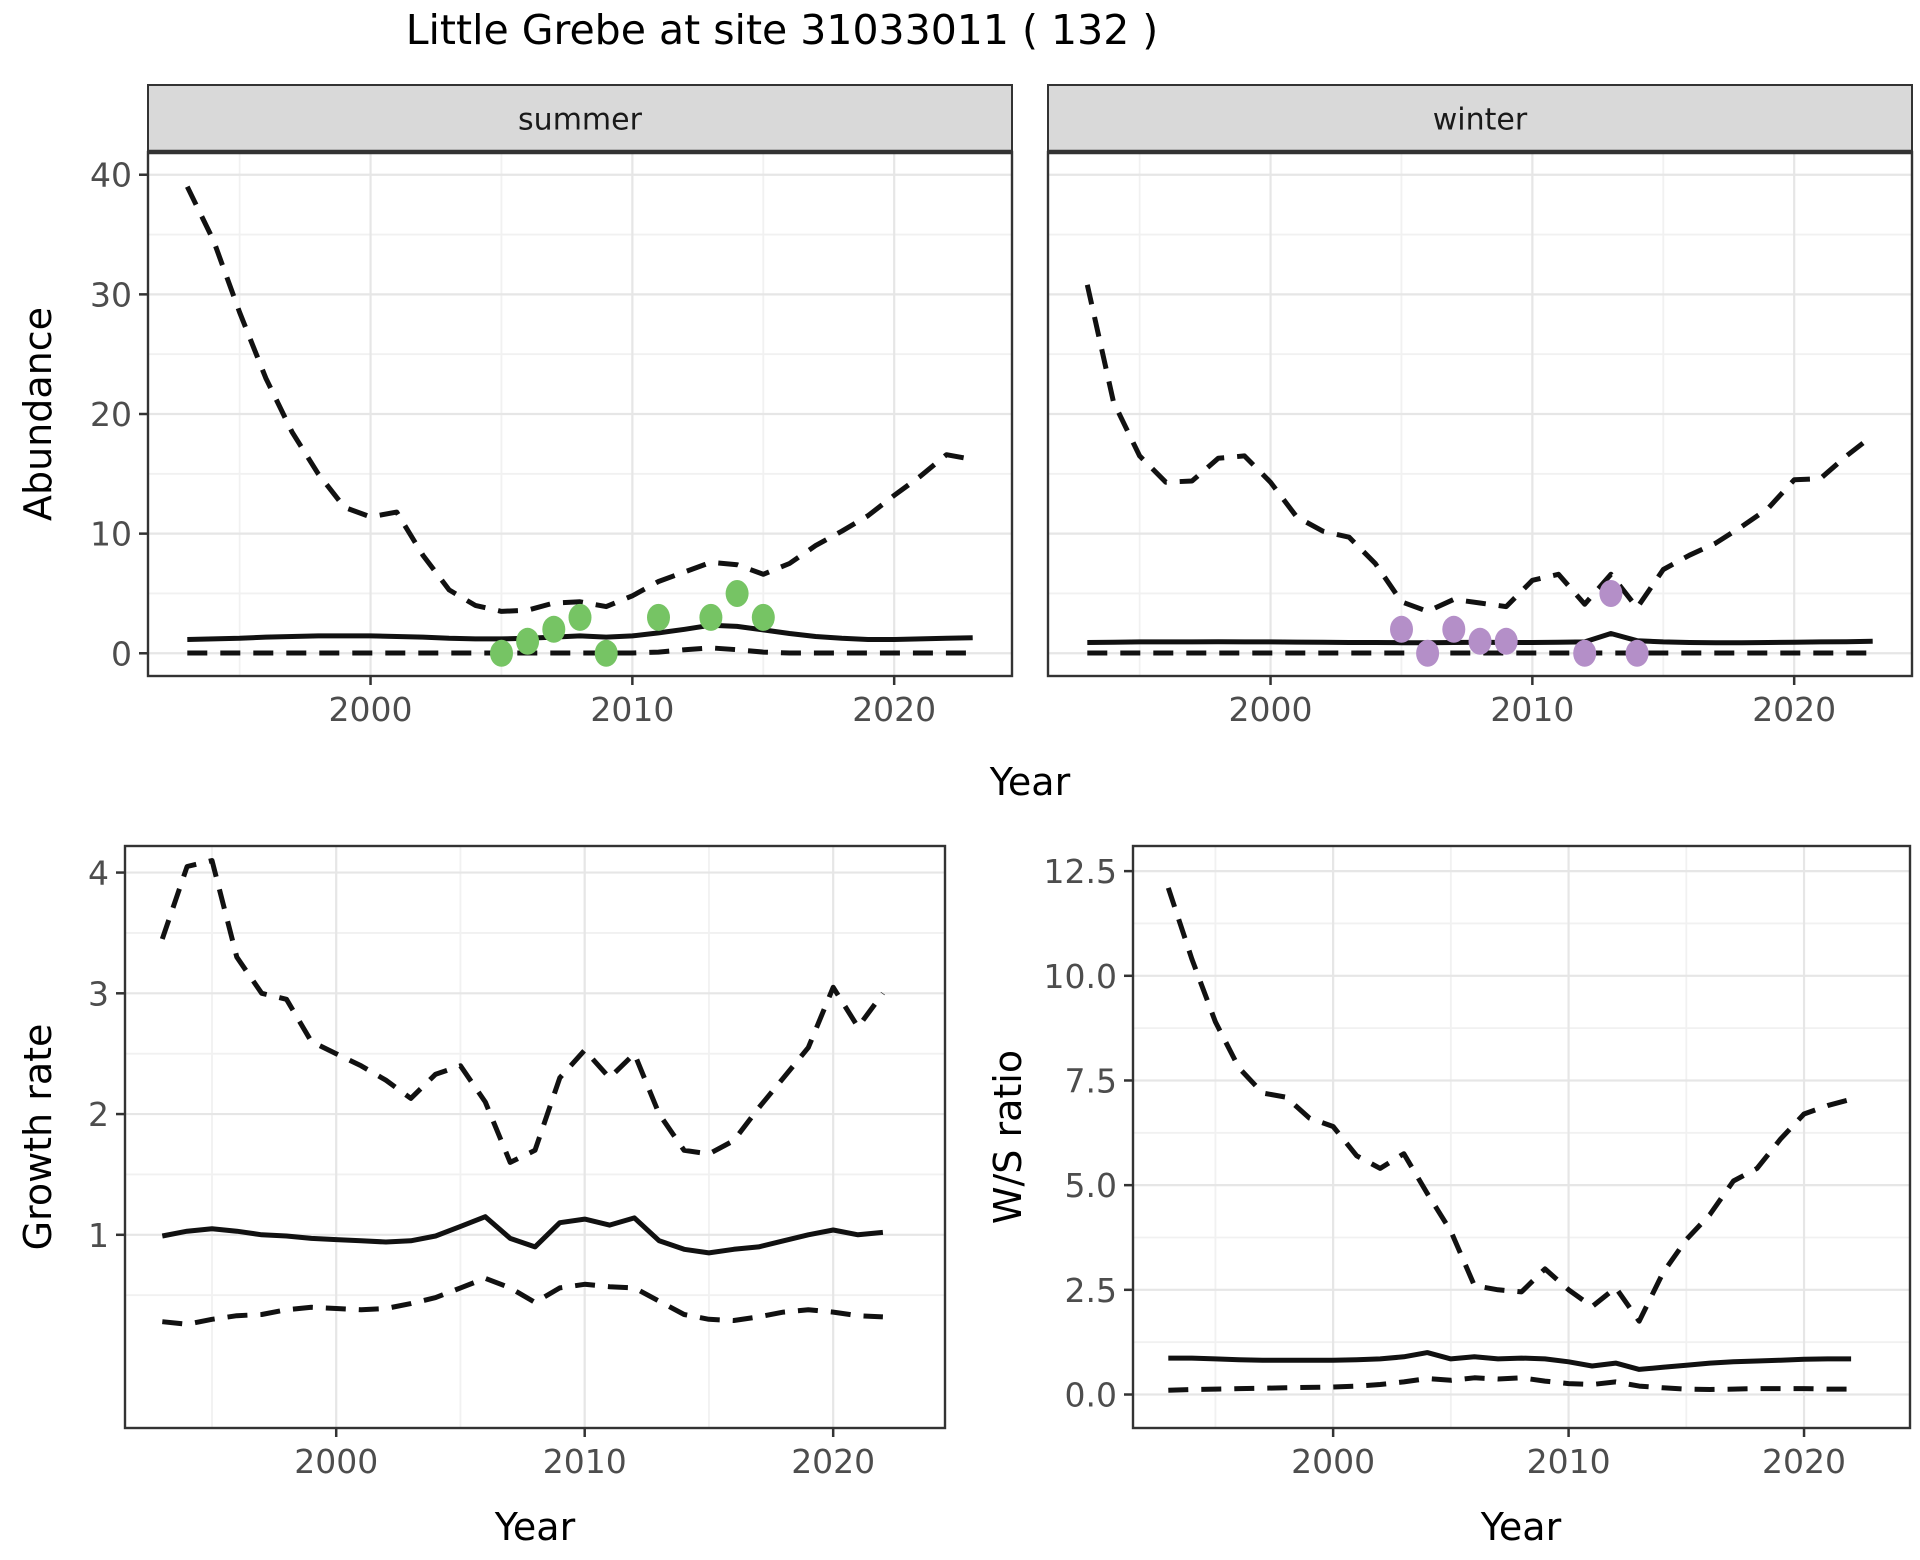 Image resolution: width=1920 pixels, height=1560 pixels. What do you see at coordinates (782, 30) in the screenshot?
I see `chart-title: Little Grebe at site 31033011 ( 132 )` at bounding box center [782, 30].